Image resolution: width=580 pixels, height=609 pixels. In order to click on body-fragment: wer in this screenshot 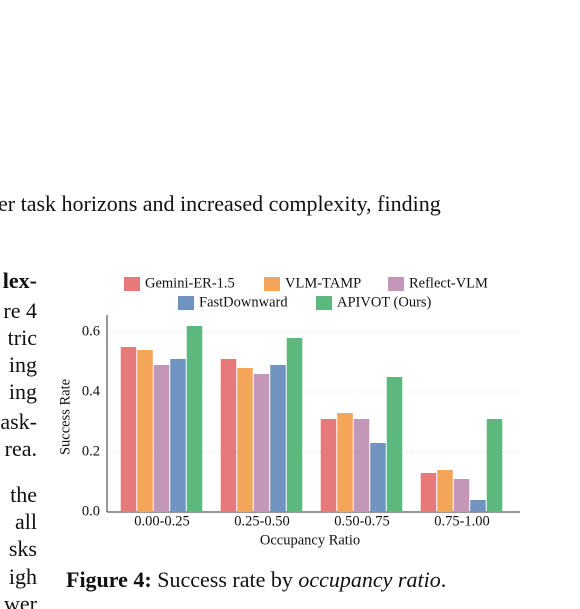, I will do `click(21, 600)`.